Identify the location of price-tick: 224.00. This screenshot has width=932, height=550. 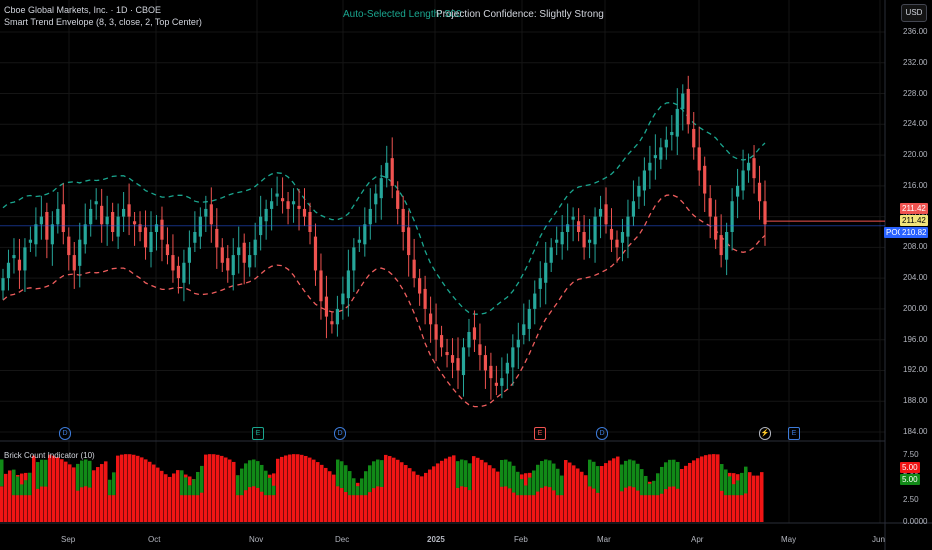
(915, 124).